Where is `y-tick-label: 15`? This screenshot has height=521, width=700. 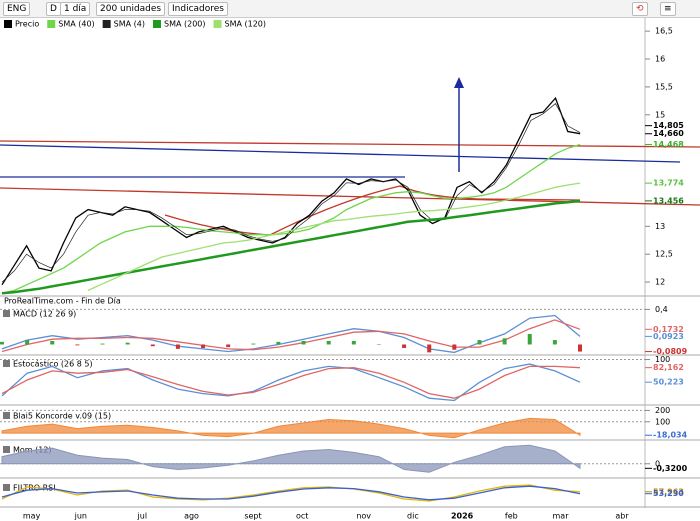
y-tick-label: 15 is located at coordinates (660, 114).